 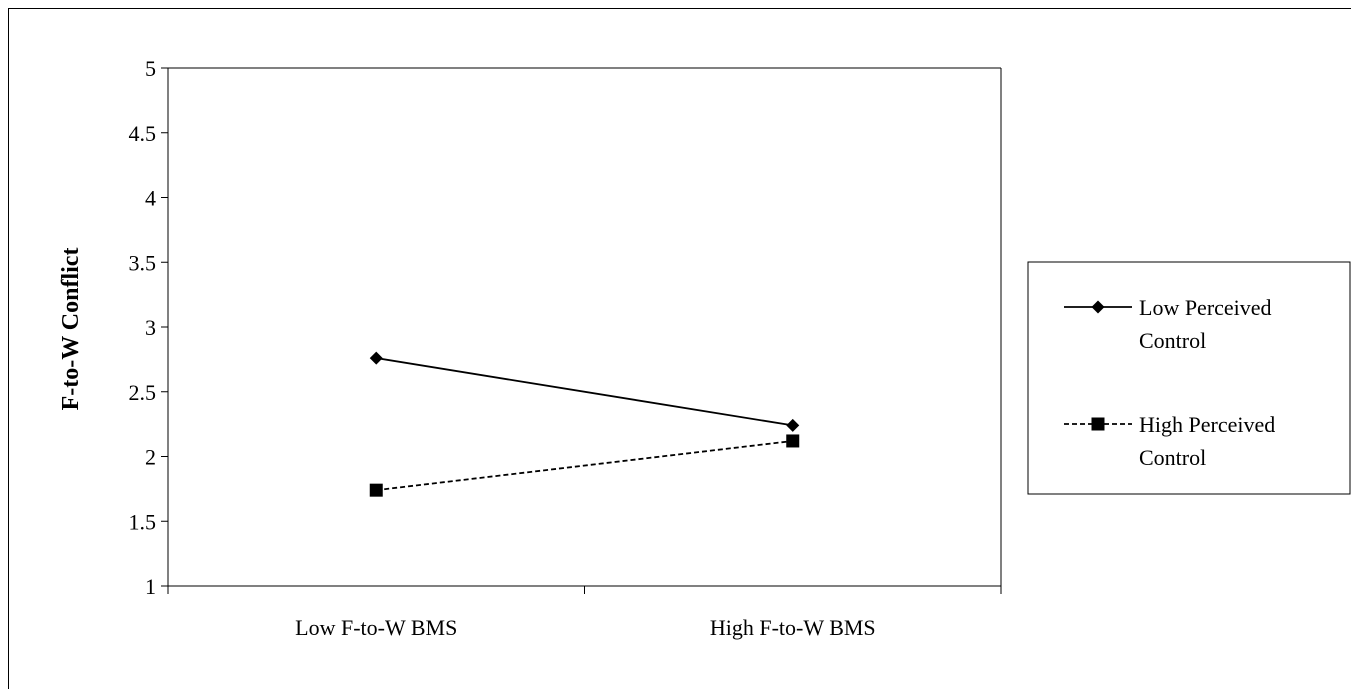 What do you see at coordinates (1207, 424) in the screenshot?
I see `legend-label: High Perceived` at bounding box center [1207, 424].